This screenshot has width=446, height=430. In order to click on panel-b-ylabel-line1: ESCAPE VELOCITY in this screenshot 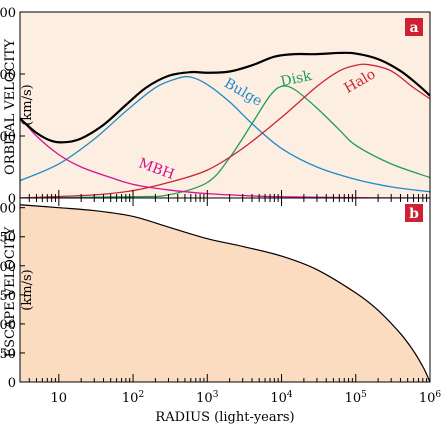, I will do `click(10, 291)`.